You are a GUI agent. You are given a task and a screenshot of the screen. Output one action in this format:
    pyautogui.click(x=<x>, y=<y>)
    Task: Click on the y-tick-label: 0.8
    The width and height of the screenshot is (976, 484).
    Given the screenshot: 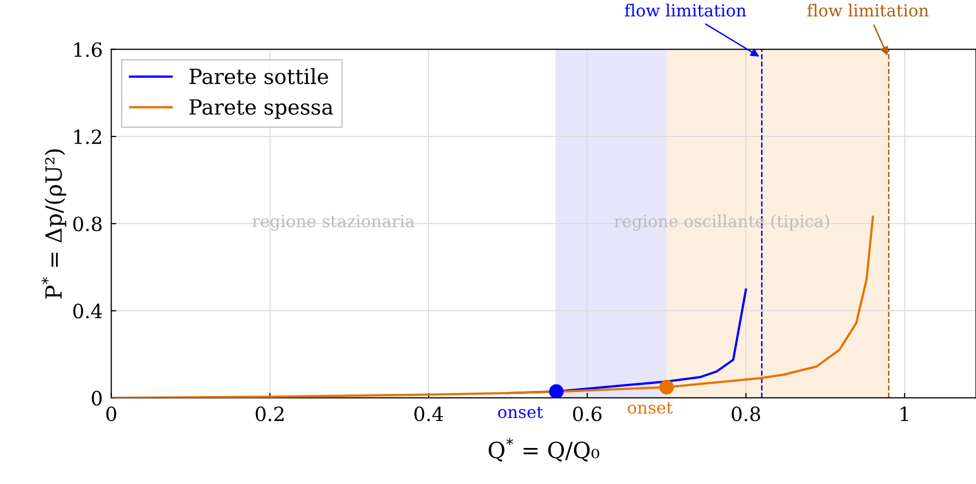 What is the action you would take?
    pyautogui.click(x=87, y=224)
    